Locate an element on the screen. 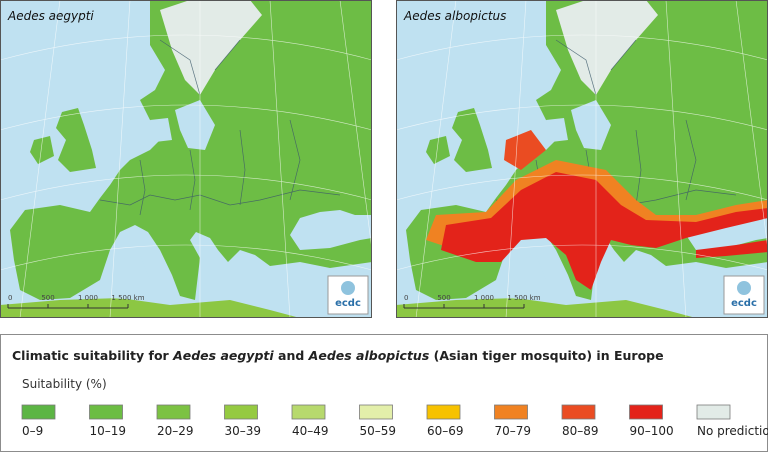  legend-label: 30–39 is located at coordinates (243, 431).